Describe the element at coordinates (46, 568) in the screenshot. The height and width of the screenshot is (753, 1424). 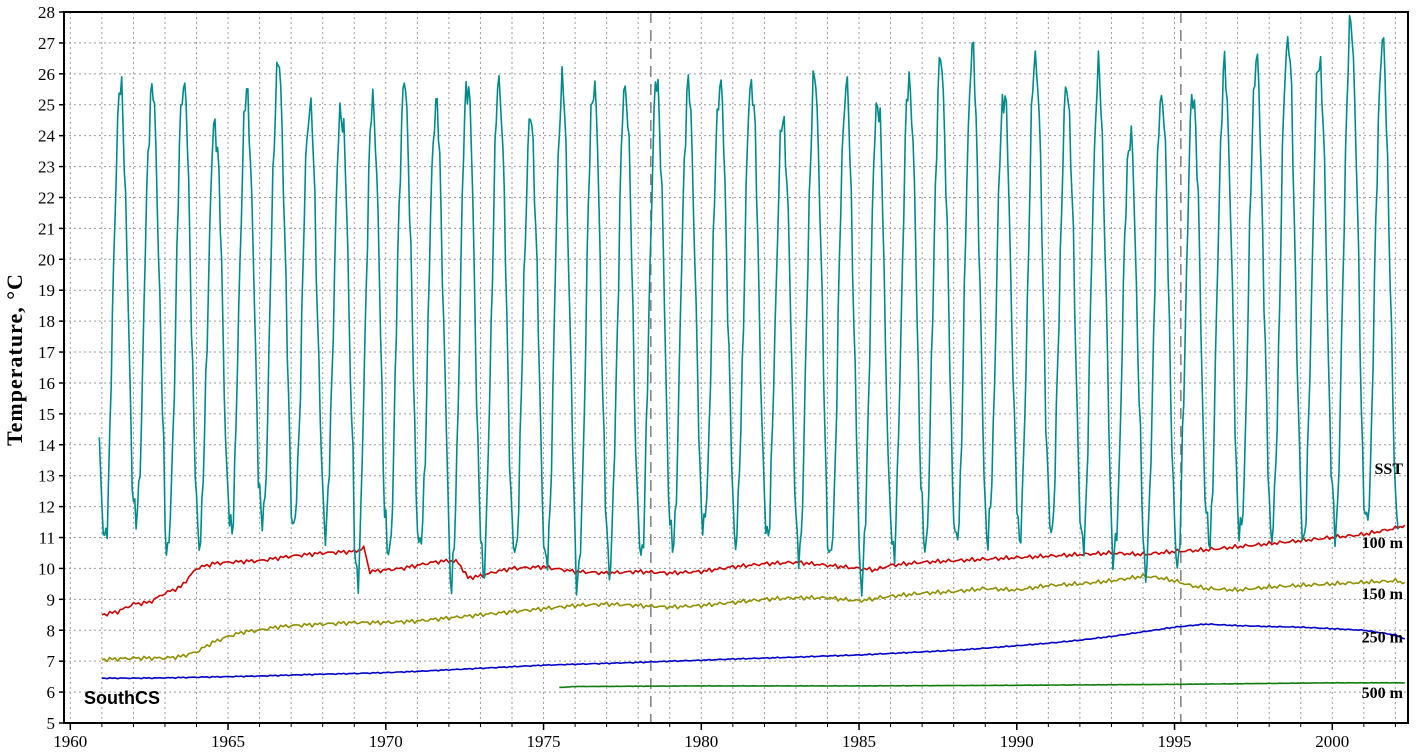
I see `y-tick-label: 10` at that location.